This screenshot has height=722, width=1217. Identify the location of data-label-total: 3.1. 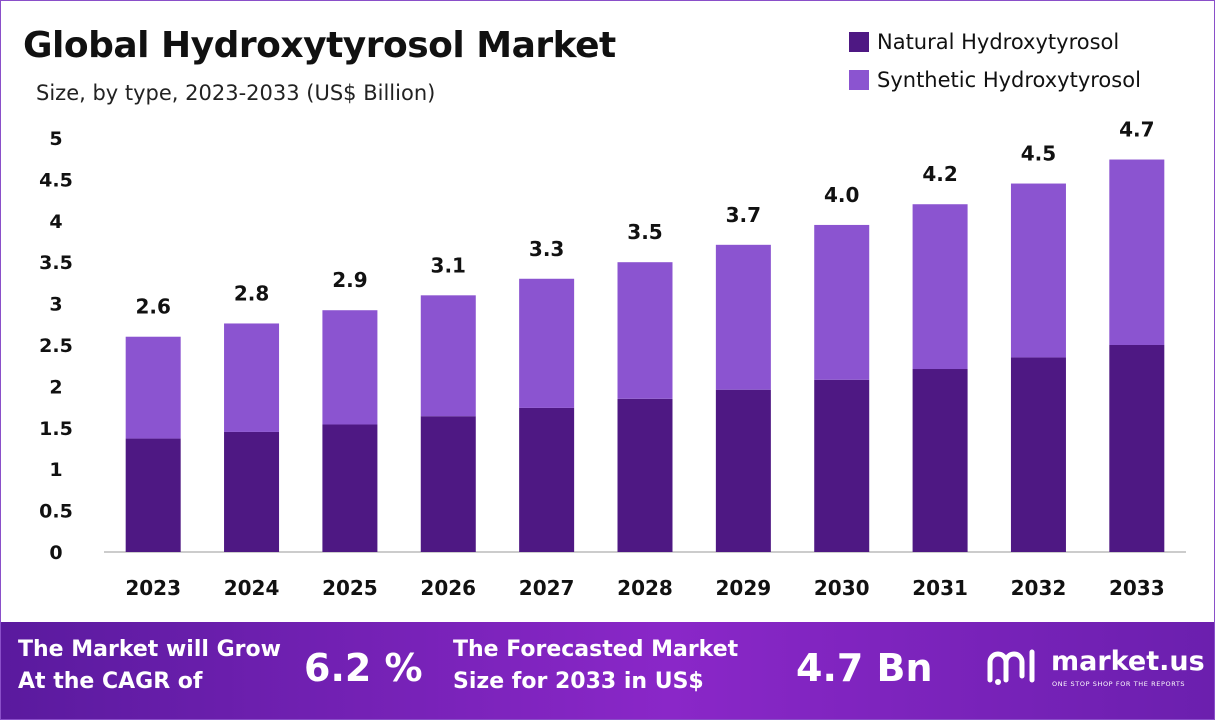
(448, 265).